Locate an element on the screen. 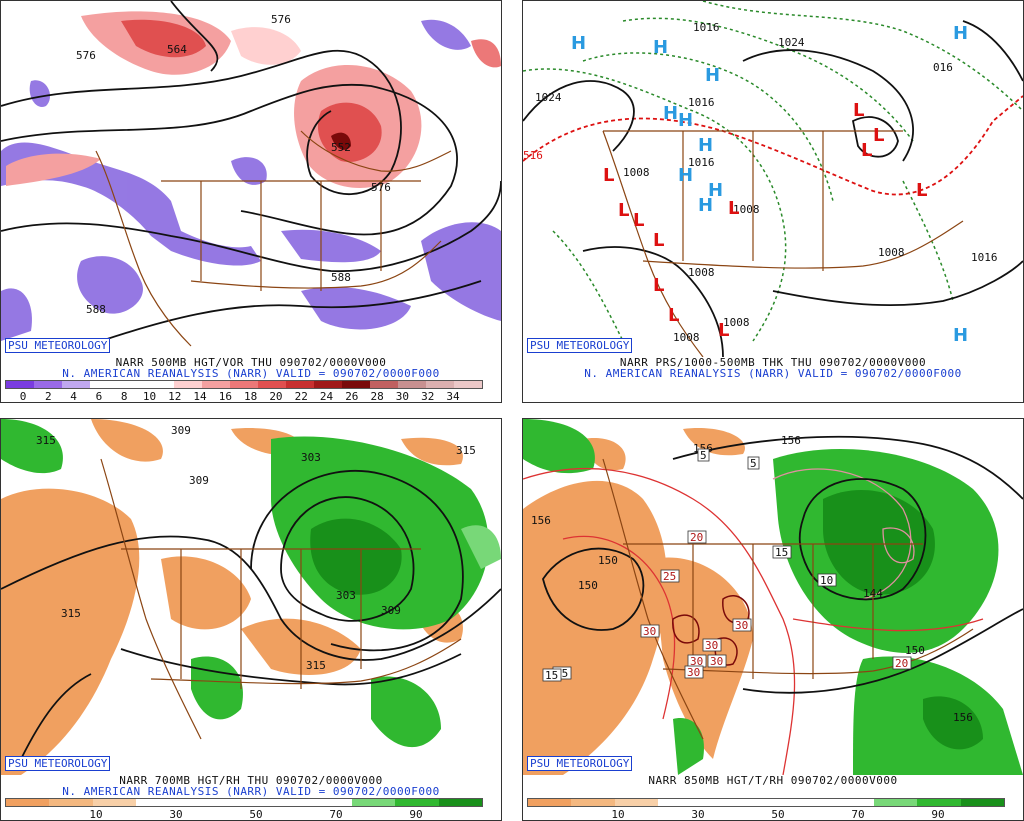 Image resolution: width=1024 pixels, height=821 pixels. svg-text: 15 is located at coordinates (781, 552).